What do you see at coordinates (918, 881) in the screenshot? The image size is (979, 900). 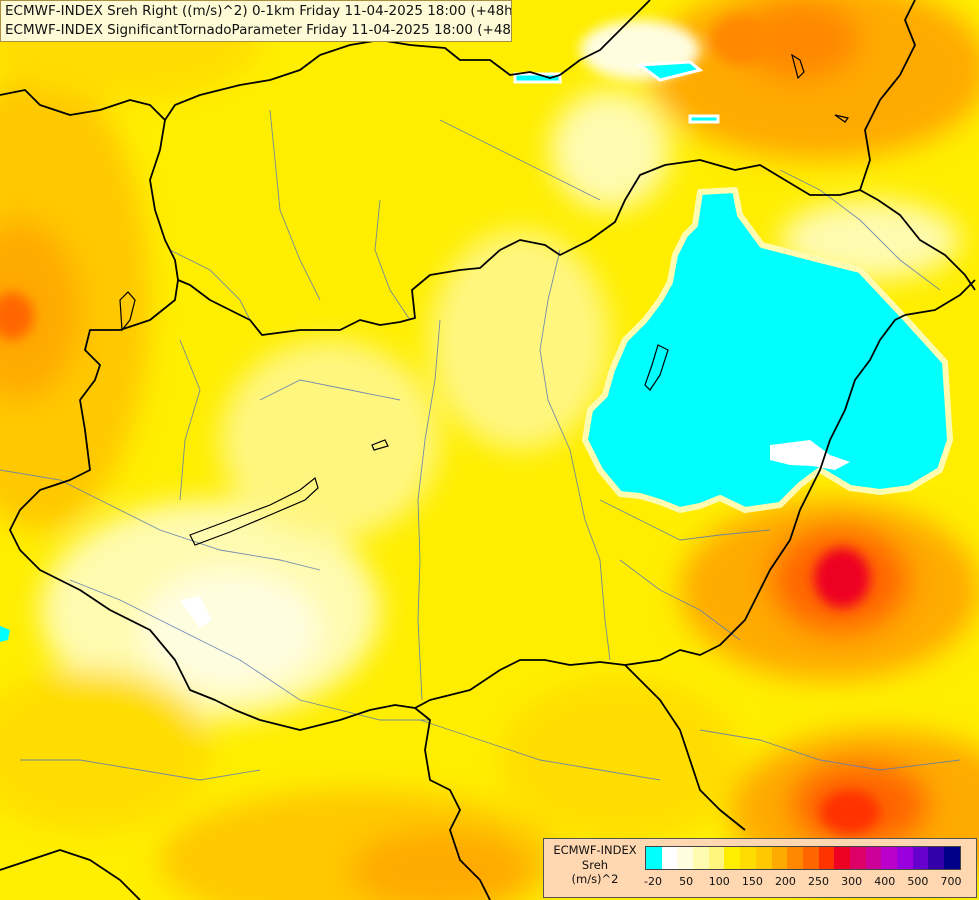 I see `legend-tick-label: 500` at bounding box center [918, 881].